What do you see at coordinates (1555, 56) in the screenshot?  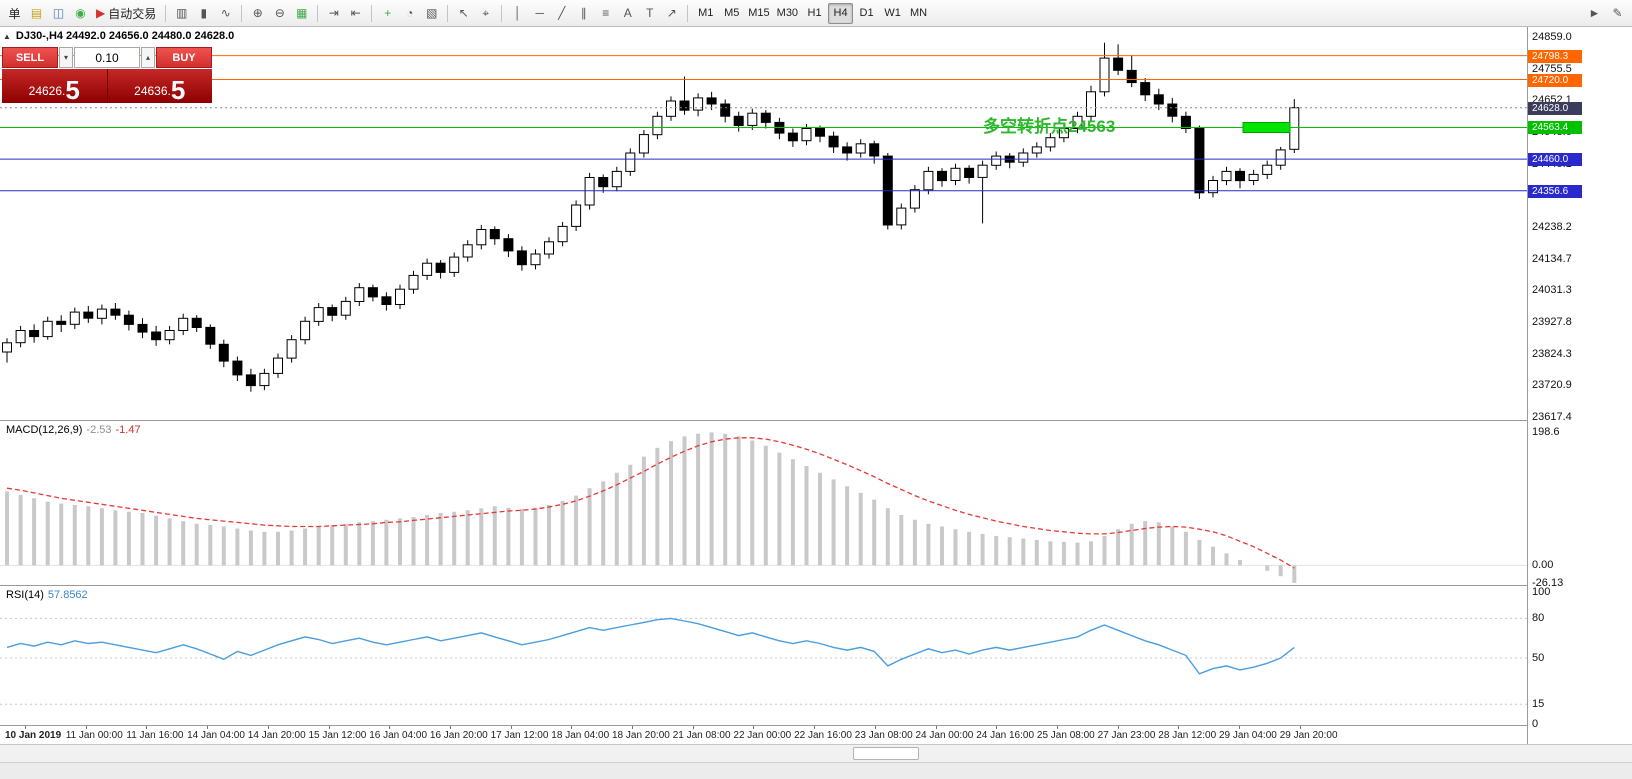 I see `price-badge-24798.3: 24798.3` at bounding box center [1555, 56].